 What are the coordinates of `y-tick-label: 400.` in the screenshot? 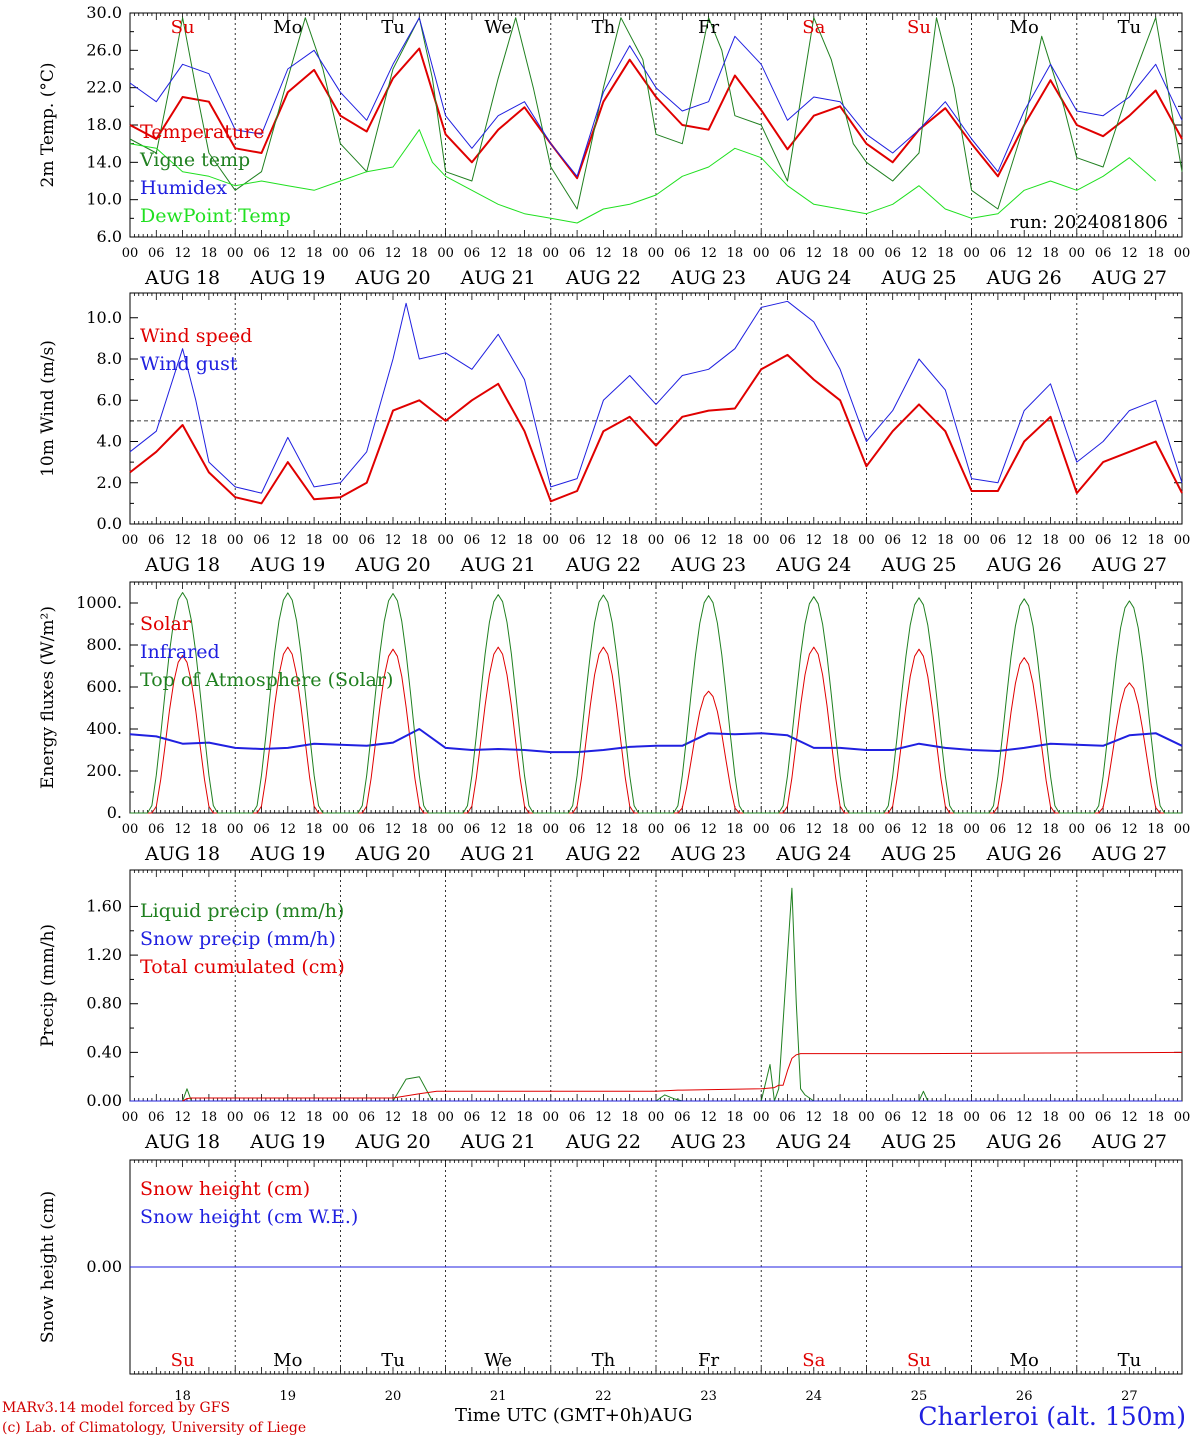 It's located at (104, 728).